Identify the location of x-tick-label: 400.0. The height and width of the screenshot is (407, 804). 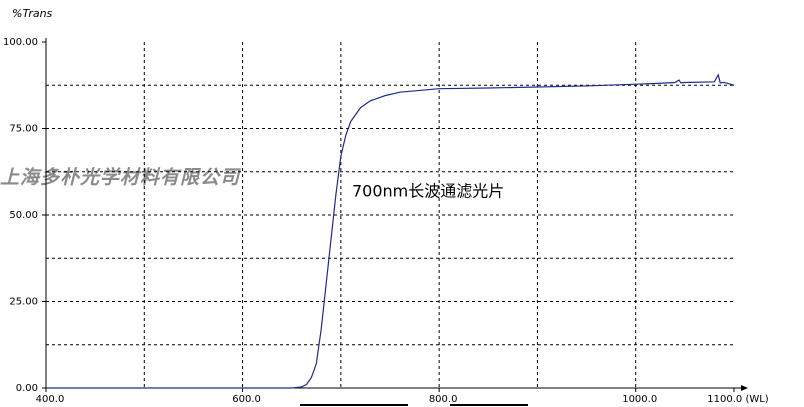
(50, 399).